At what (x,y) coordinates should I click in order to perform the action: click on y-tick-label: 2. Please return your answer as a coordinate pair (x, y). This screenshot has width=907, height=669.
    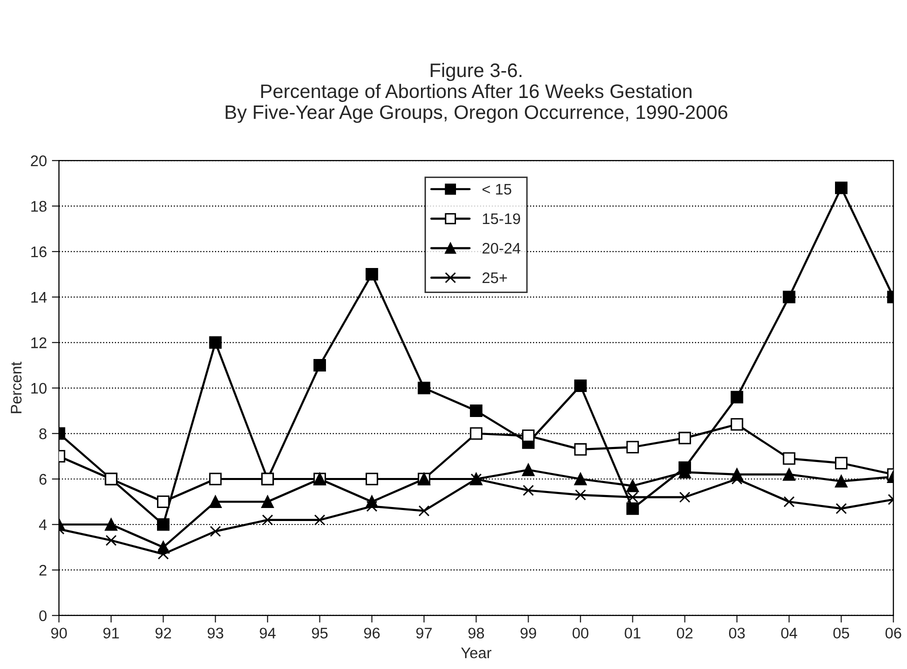
    Looking at the image, I should click on (42, 570).